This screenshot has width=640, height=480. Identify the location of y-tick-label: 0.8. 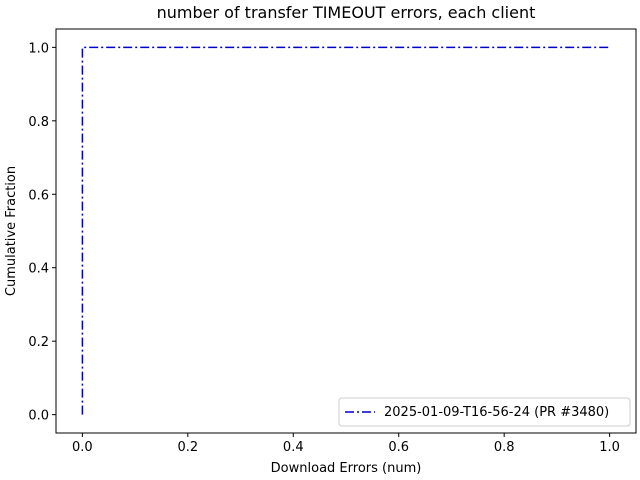
(38, 122).